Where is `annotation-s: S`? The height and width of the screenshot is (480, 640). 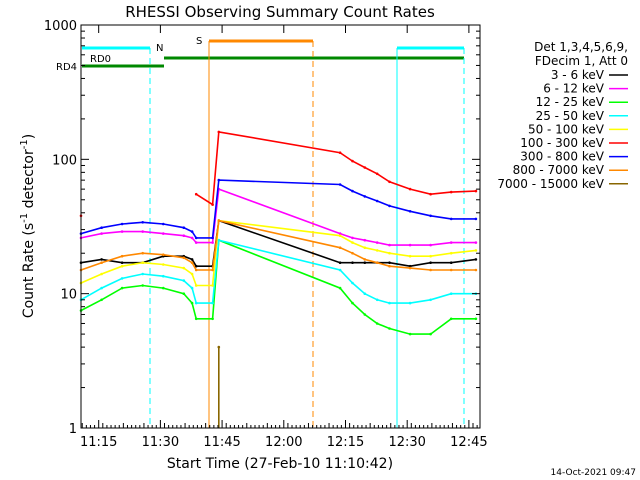 annotation-s: S is located at coordinates (199, 41).